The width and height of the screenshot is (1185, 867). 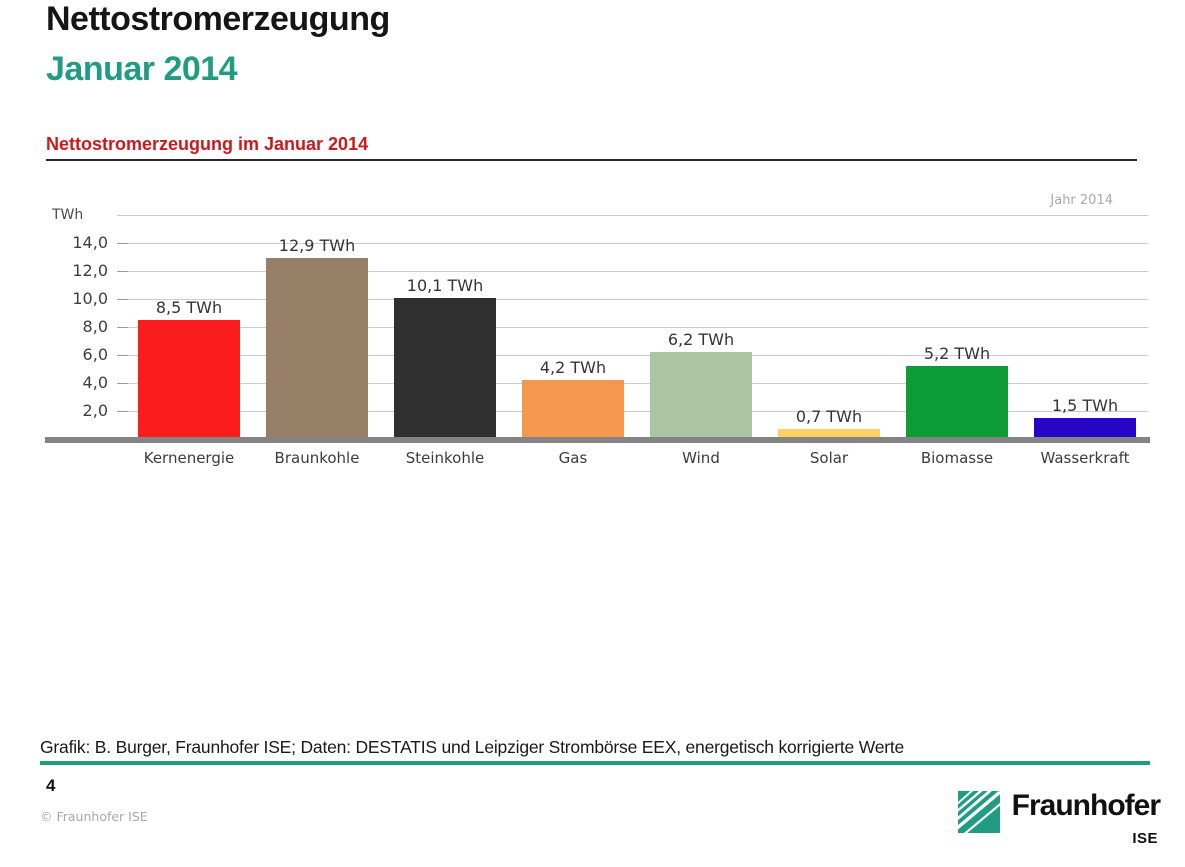 What do you see at coordinates (95, 354) in the screenshot?
I see `y-tick-label: 6,0` at bounding box center [95, 354].